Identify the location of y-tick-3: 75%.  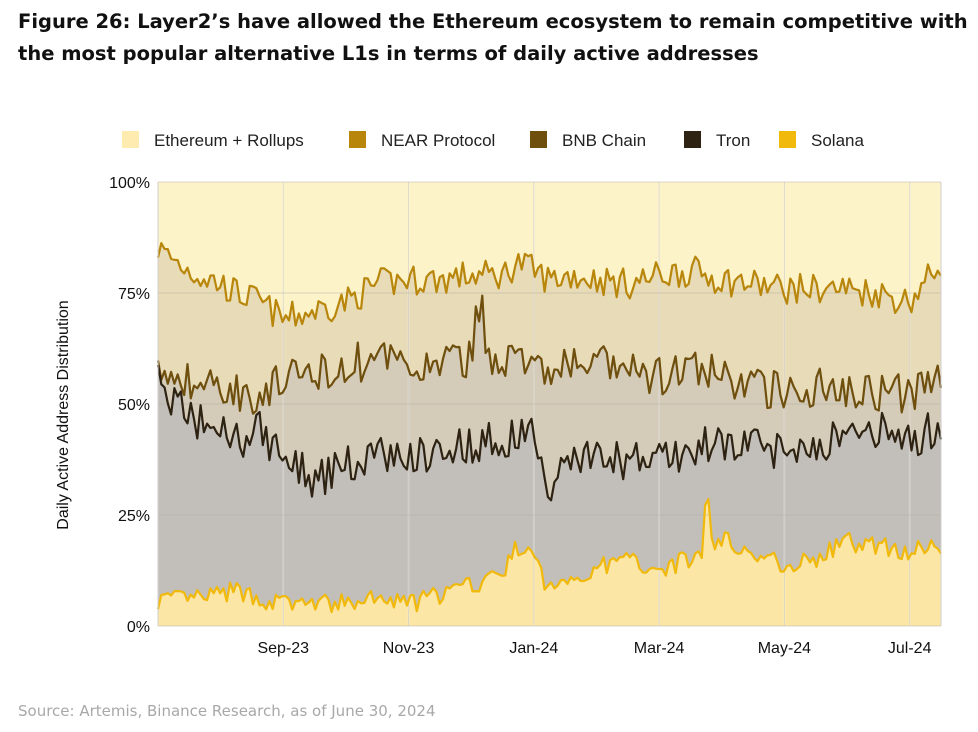
(134, 294).